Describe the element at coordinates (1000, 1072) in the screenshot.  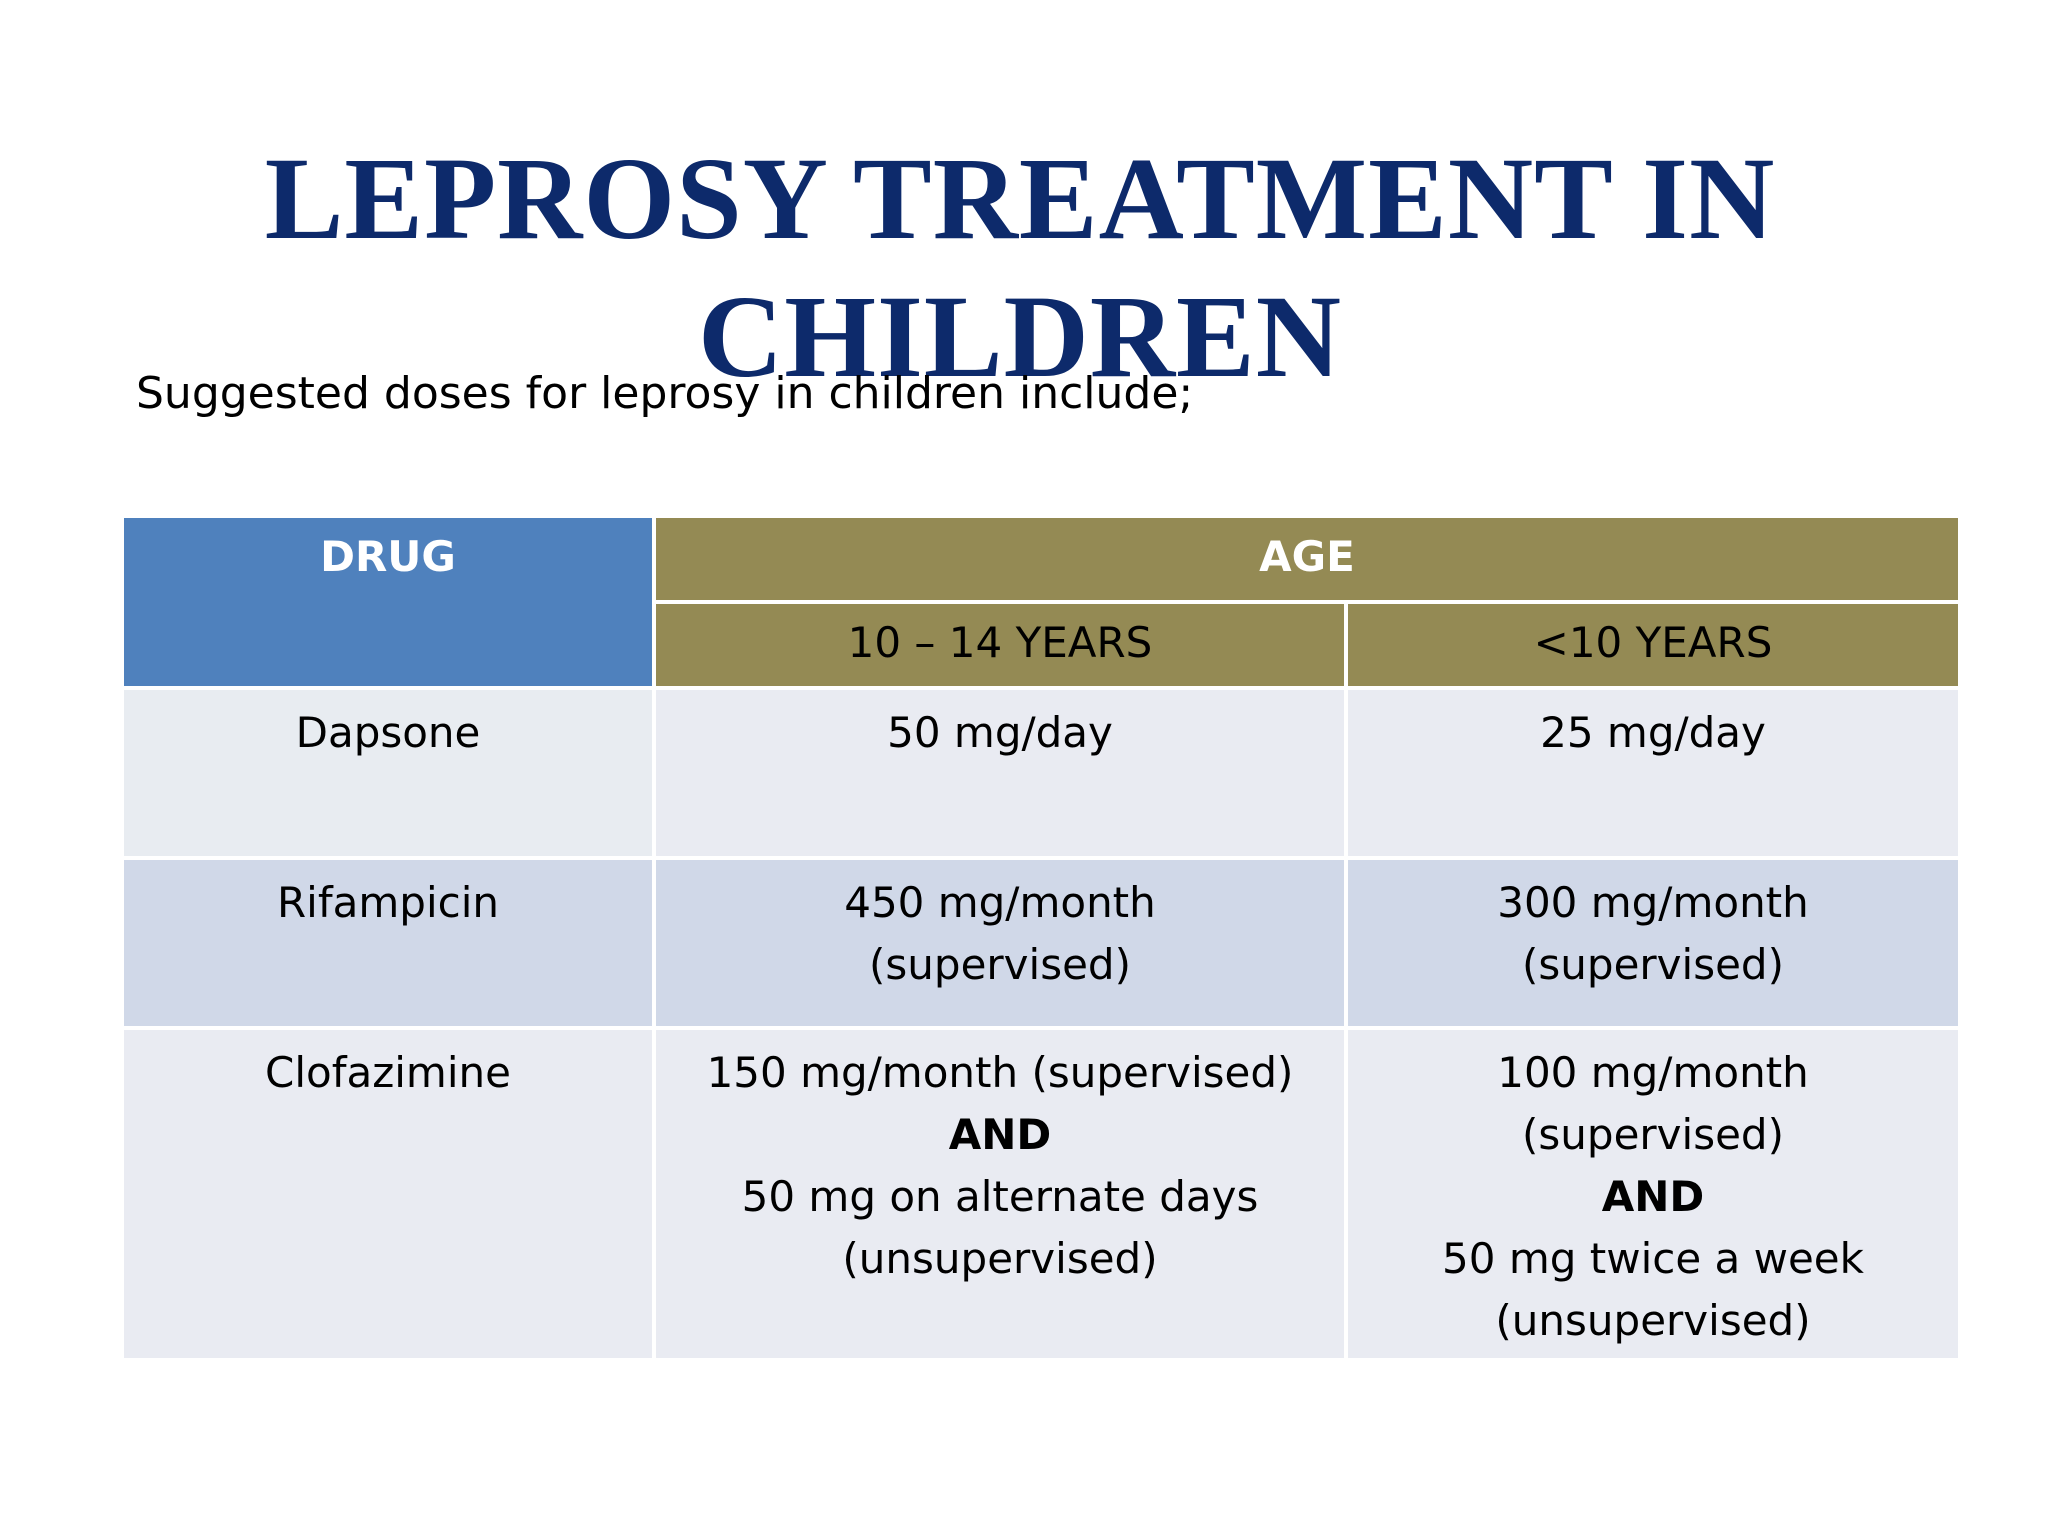
I see `dose-line: 150 mg/month (supervised)` at that location.